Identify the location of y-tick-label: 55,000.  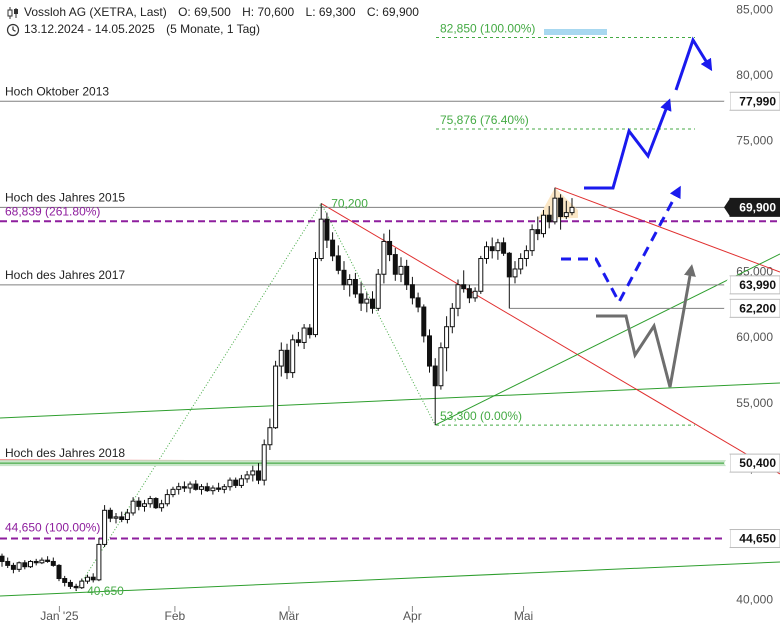
(754, 403).